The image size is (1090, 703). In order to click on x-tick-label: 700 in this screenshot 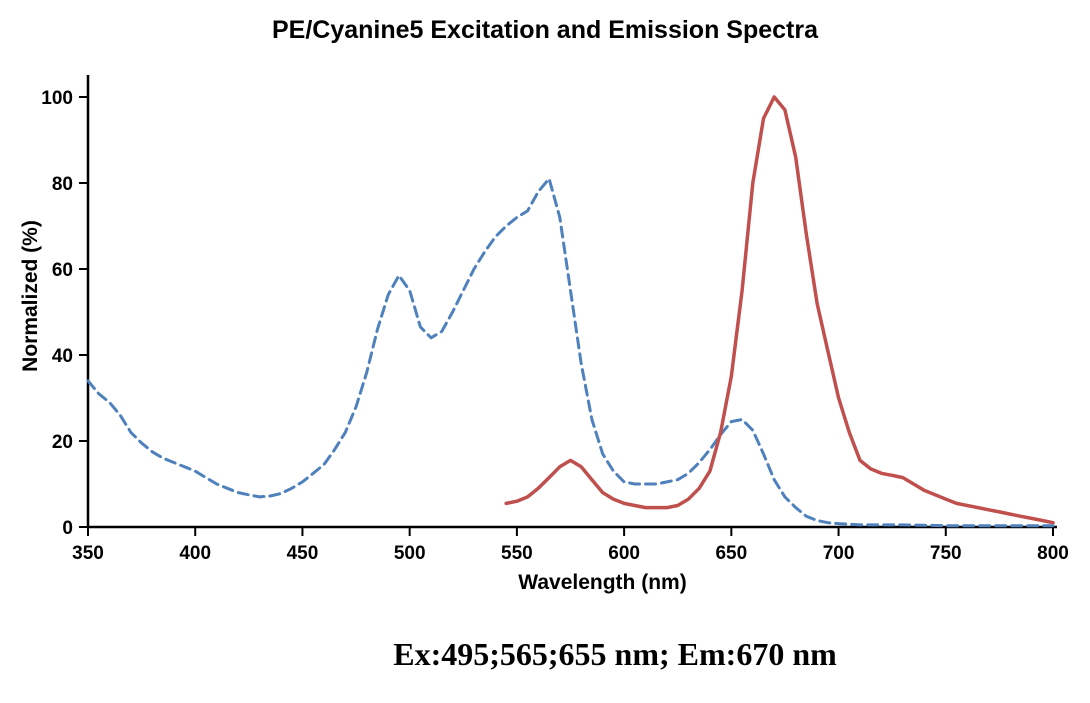, I will do `click(839, 553)`.